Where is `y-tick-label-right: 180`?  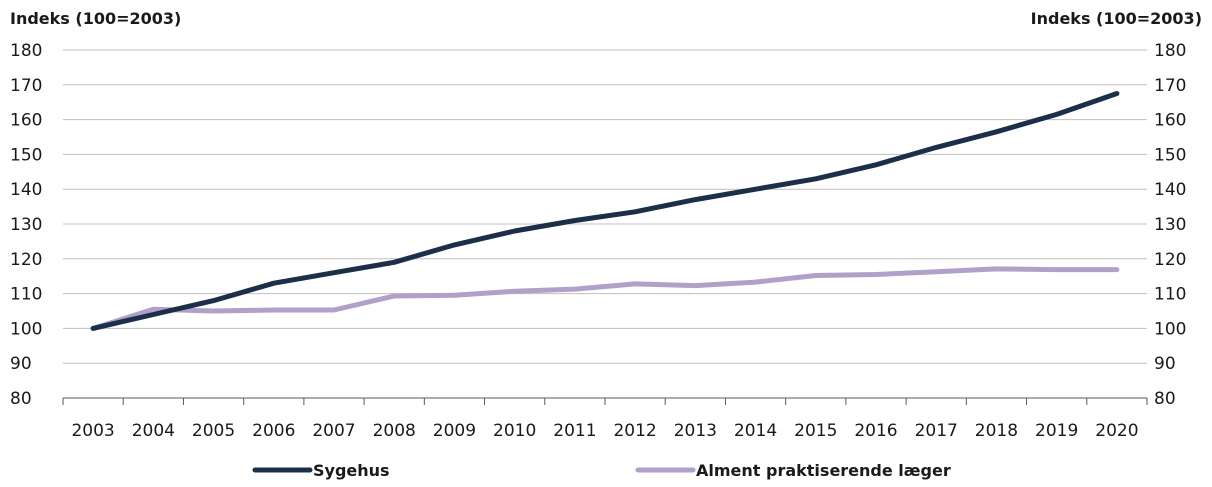
y-tick-label-right: 180 is located at coordinates (1170, 51).